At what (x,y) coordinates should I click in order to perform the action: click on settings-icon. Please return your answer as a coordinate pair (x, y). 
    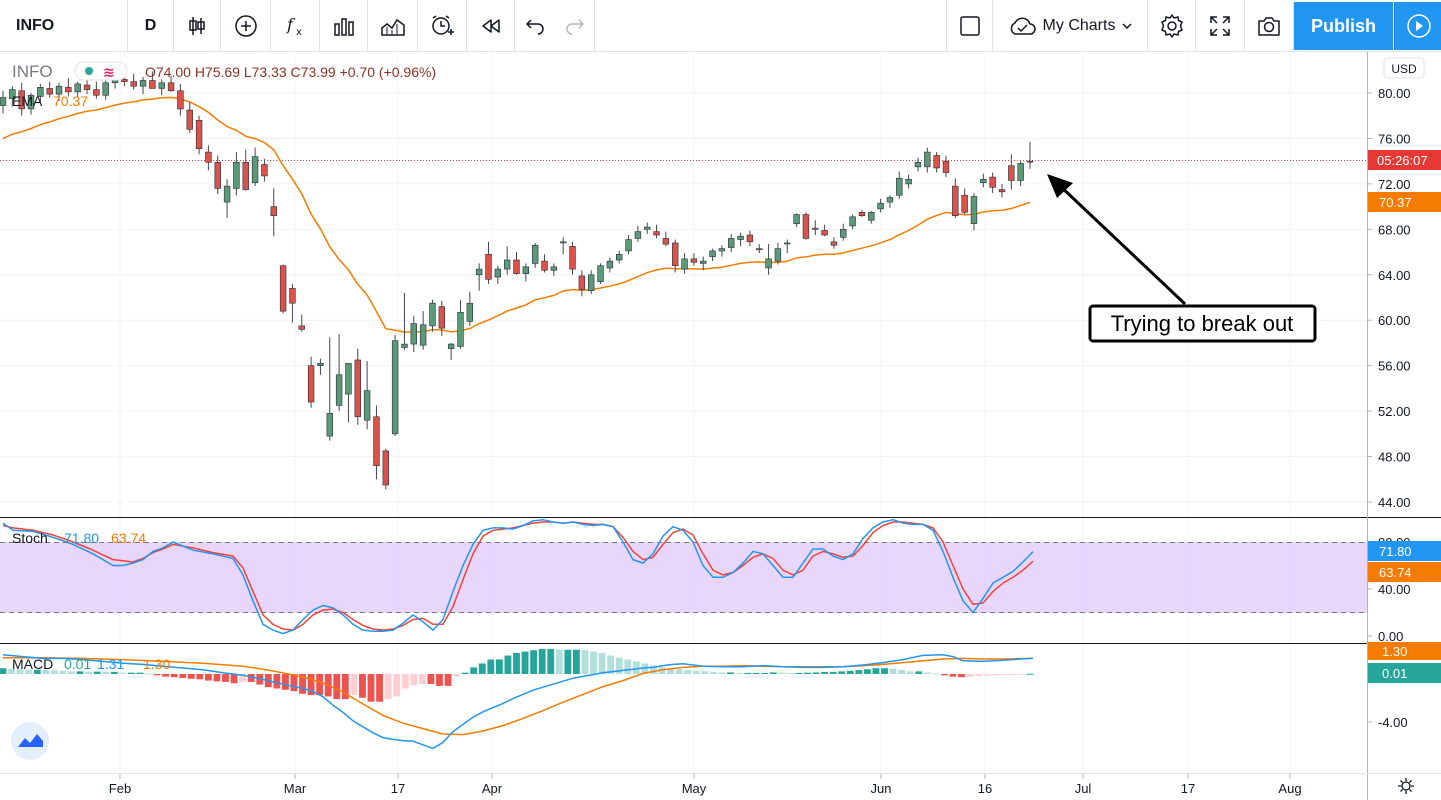
    Looking at the image, I should click on (1171, 25).